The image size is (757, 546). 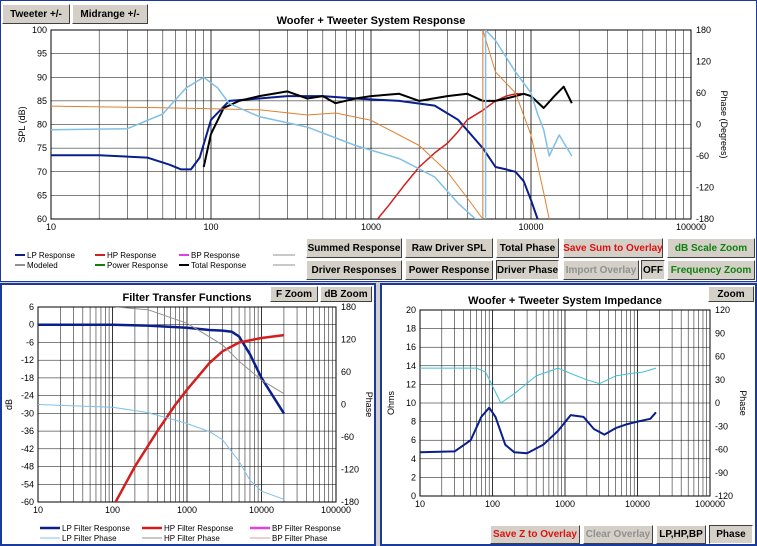 I want to click on y-tick-label: -18, so click(x=27, y=378).